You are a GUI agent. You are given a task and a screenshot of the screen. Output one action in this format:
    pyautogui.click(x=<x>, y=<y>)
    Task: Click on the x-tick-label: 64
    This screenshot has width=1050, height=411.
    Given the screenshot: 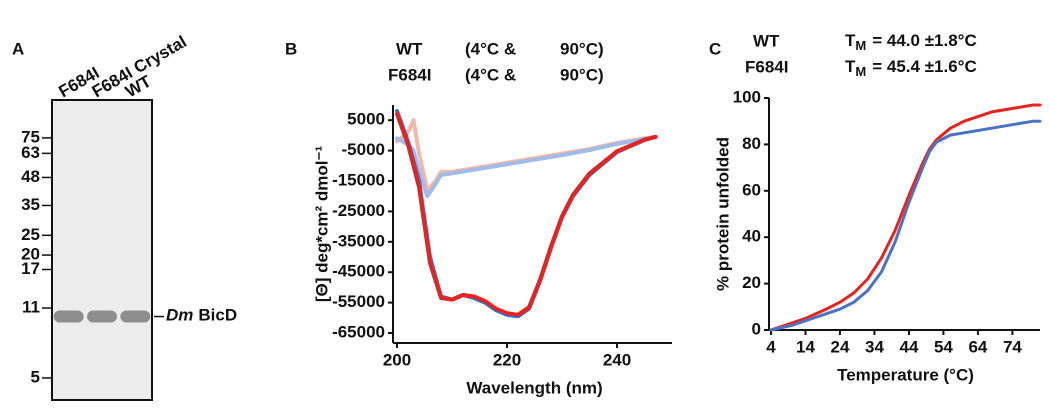 What is the action you would take?
    pyautogui.click(x=977, y=346)
    